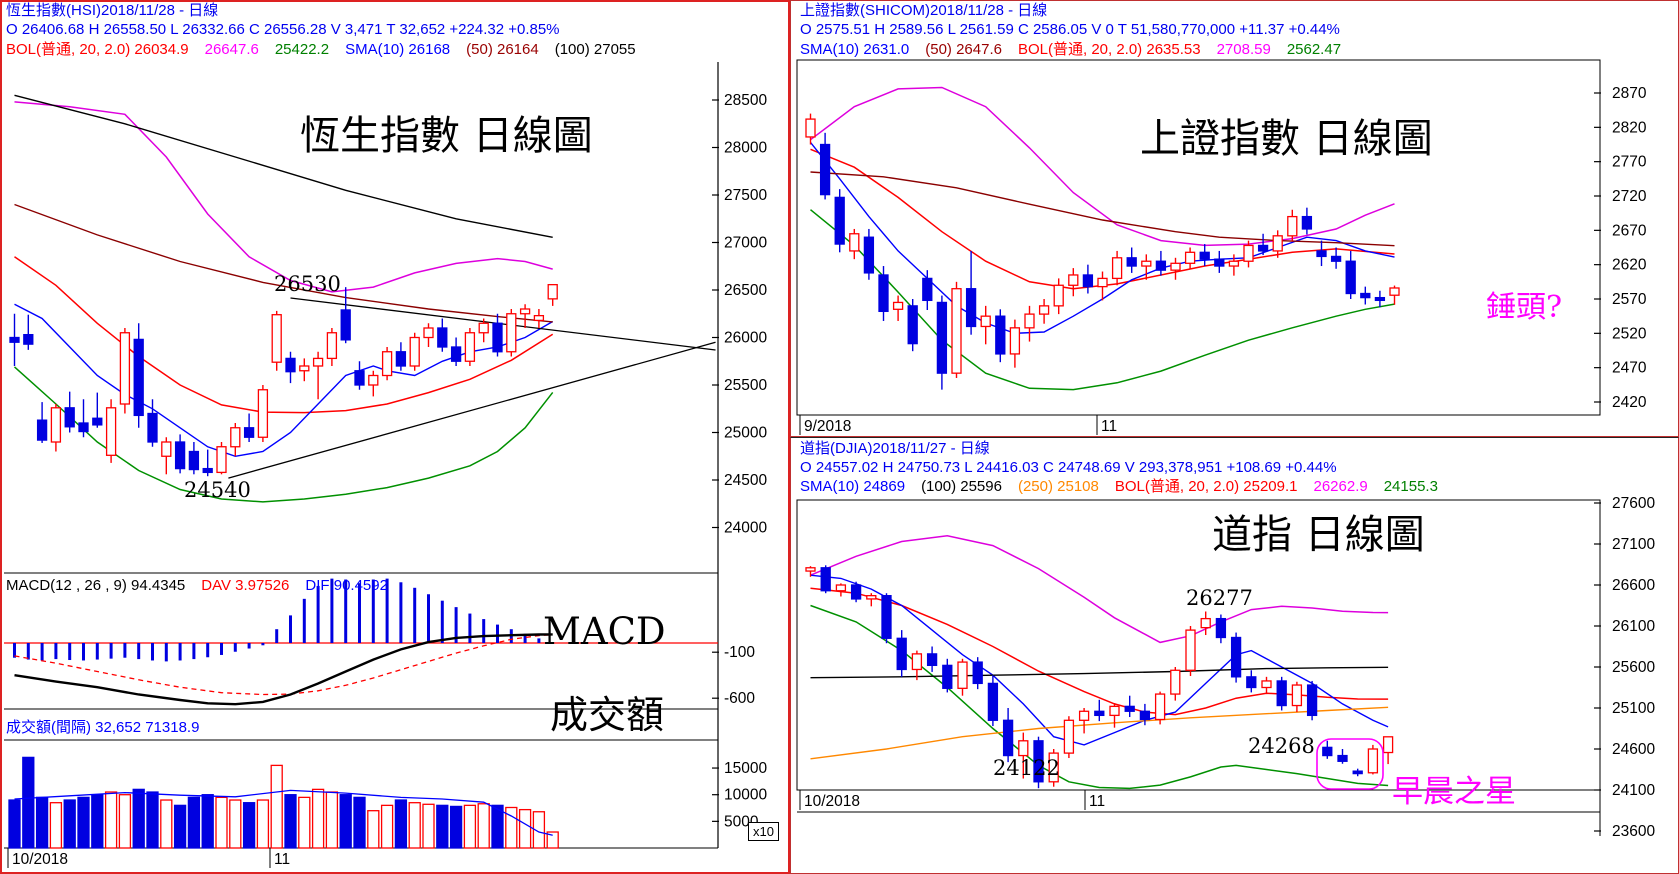  I want to click on svg-text: 2720, so click(1629, 196).